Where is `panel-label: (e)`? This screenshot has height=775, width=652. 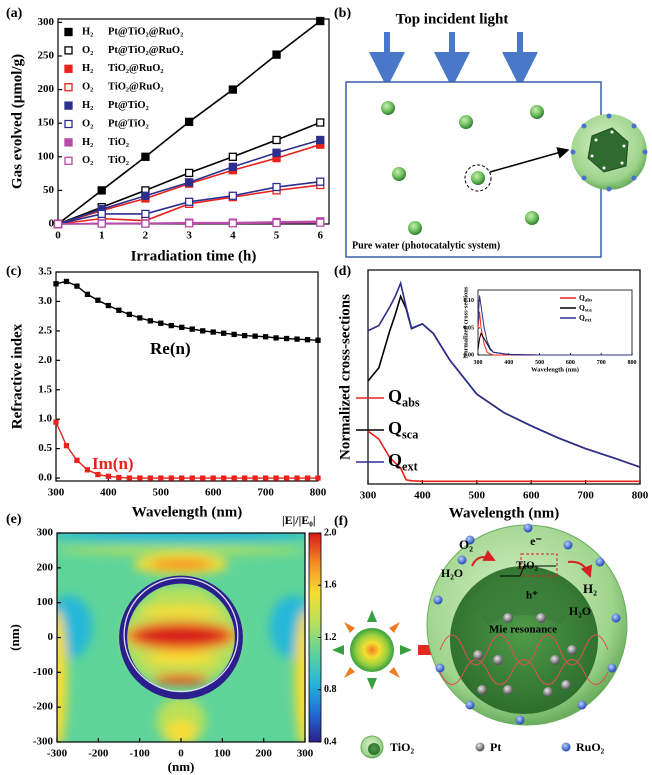
panel-label: (e) is located at coordinates (14, 519).